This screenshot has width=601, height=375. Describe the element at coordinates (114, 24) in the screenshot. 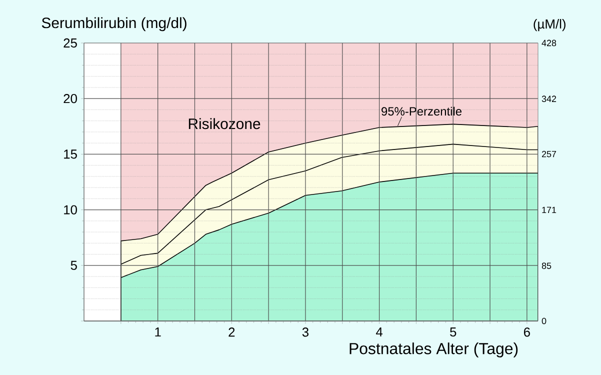

I see `y-axis-title: Serumbilirubin (mg/dl)` at that location.